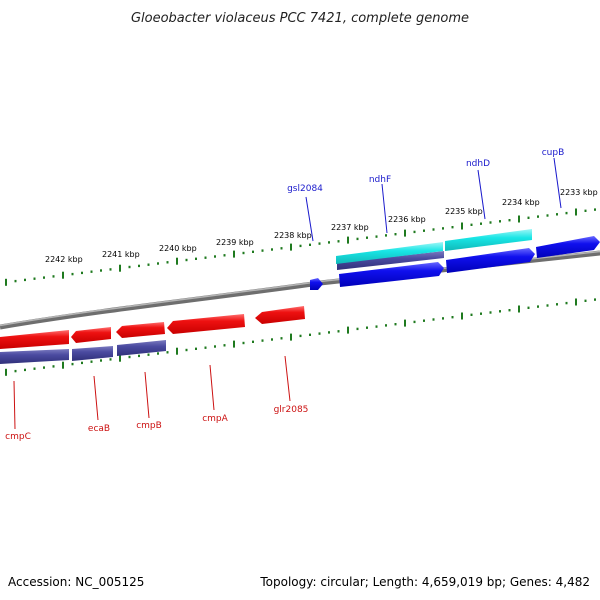 The image size is (600, 600). Describe the element at coordinates (391, 274) in the screenshot. I see `ndhF-gene` at that location.